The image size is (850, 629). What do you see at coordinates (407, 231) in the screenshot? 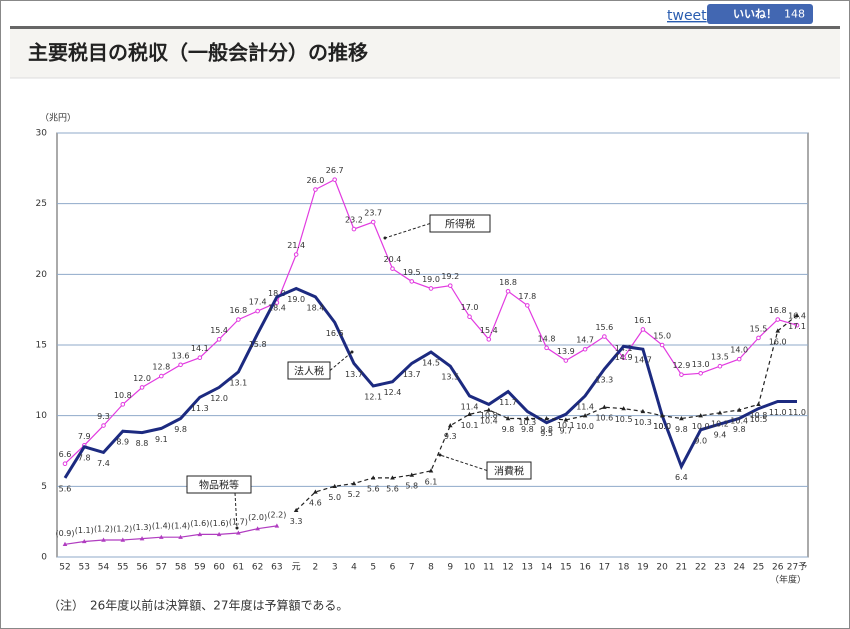
I see `callout-arrow` at bounding box center [407, 231].